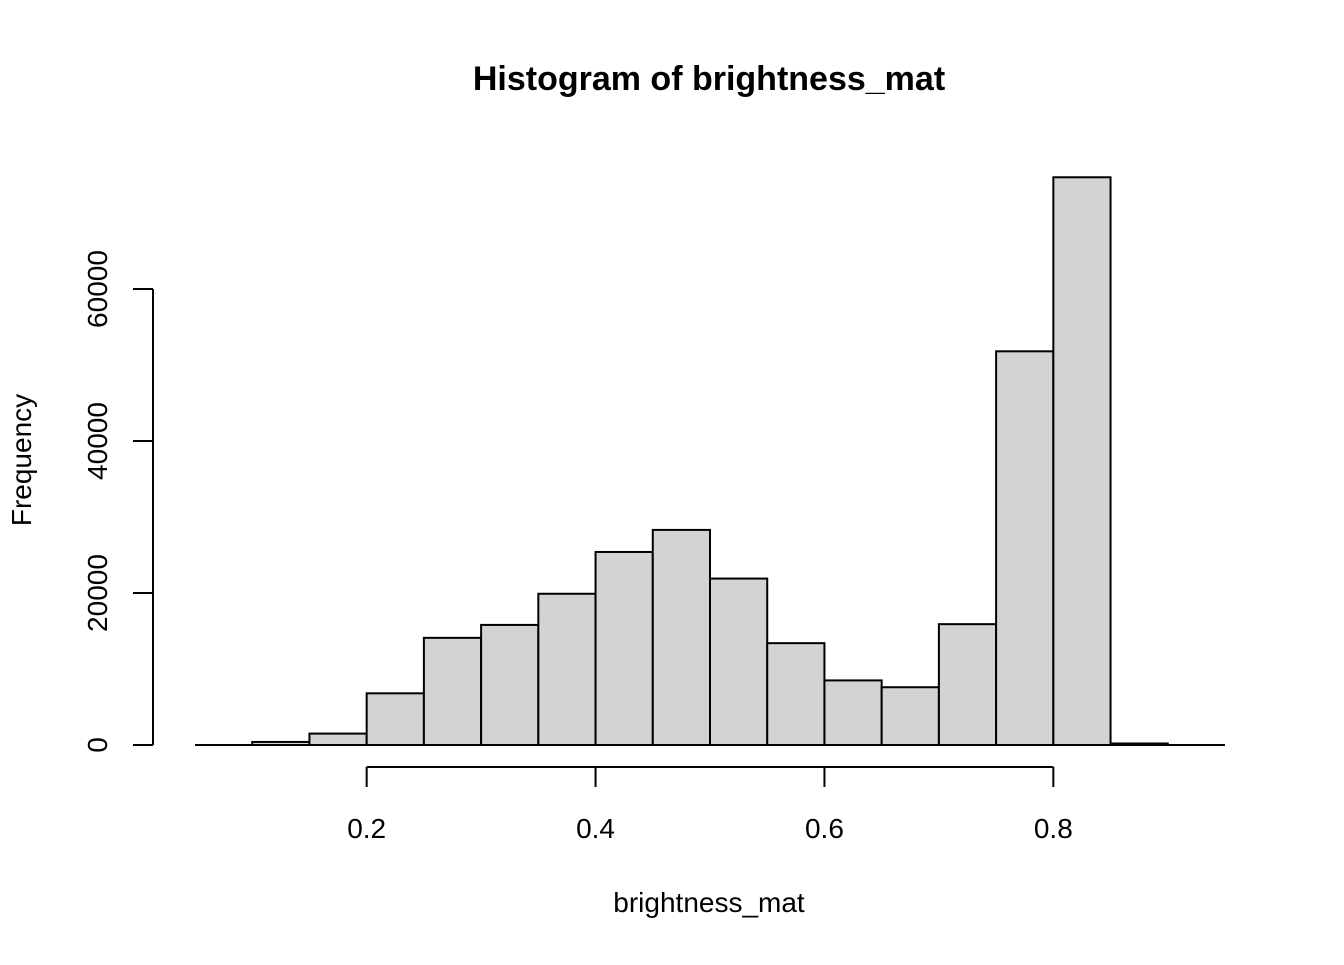  What do you see at coordinates (595, 828) in the screenshot?
I see `x-tick-label: 0.4` at bounding box center [595, 828].